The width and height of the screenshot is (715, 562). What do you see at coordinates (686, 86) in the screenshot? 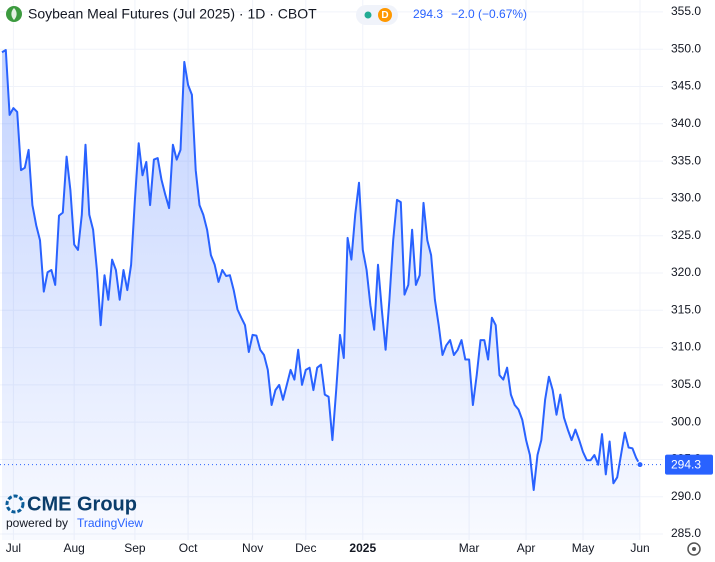
I see `y-tick-label: 345.0` at bounding box center [686, 86].